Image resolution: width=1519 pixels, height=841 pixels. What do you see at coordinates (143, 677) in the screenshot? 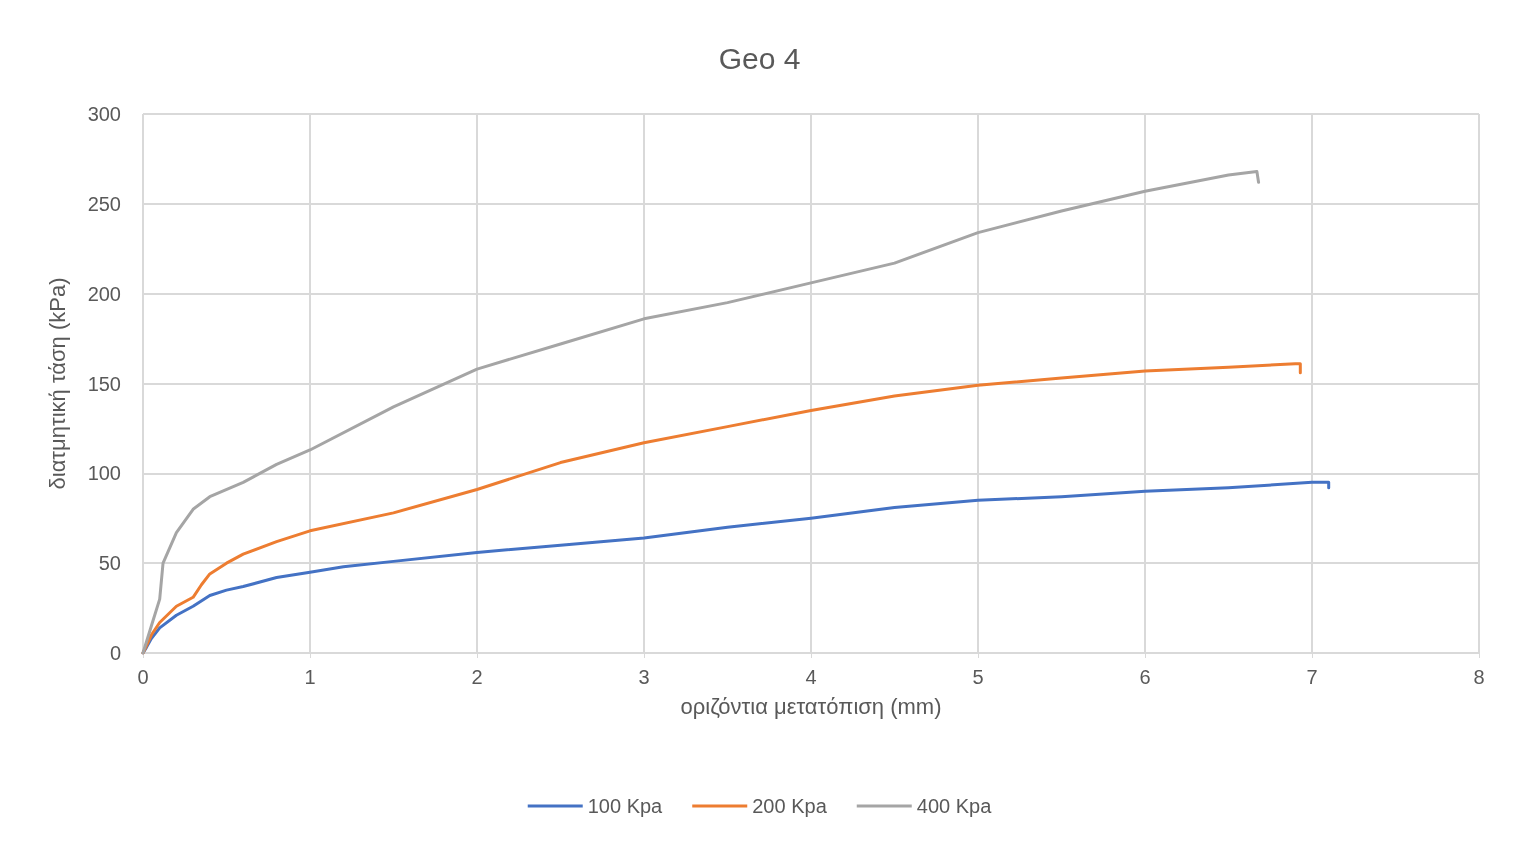
I see `x-tick-label: 0` at bounding box center [143, 677].